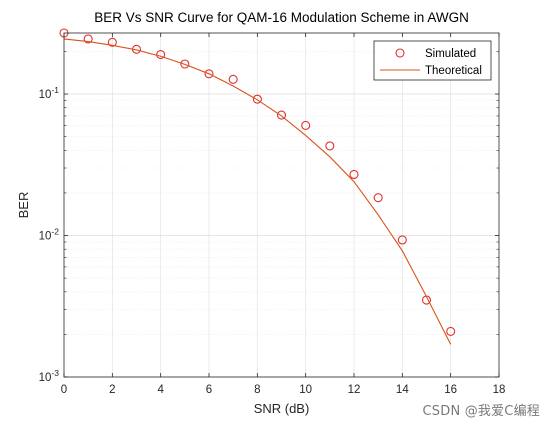 This screenshot has height=426, width=552. I want to click on legend: Simulated Theoretical, so click(432, 60).